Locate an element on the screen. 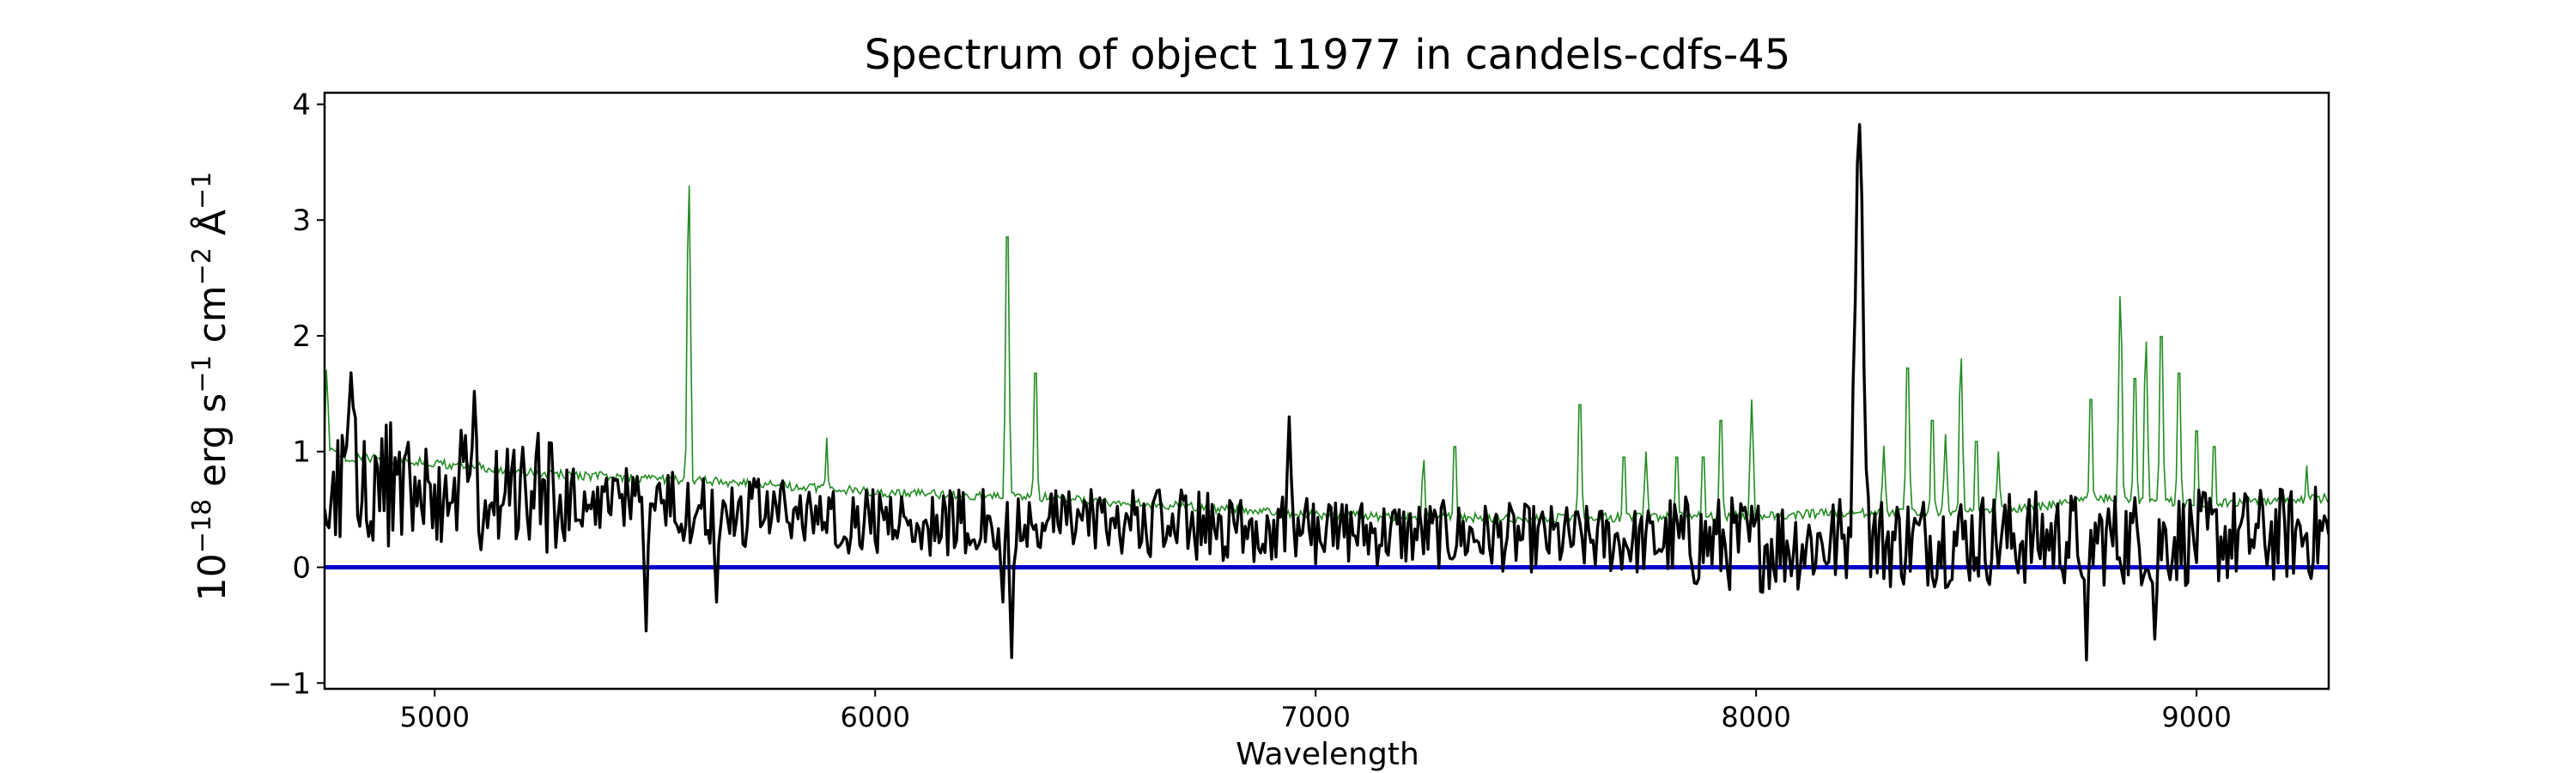 The width and height of the screenshot is (2576, 773). x-axis: 5000 6000 7000 8000 9000 is located at coordinates (1316, 711).